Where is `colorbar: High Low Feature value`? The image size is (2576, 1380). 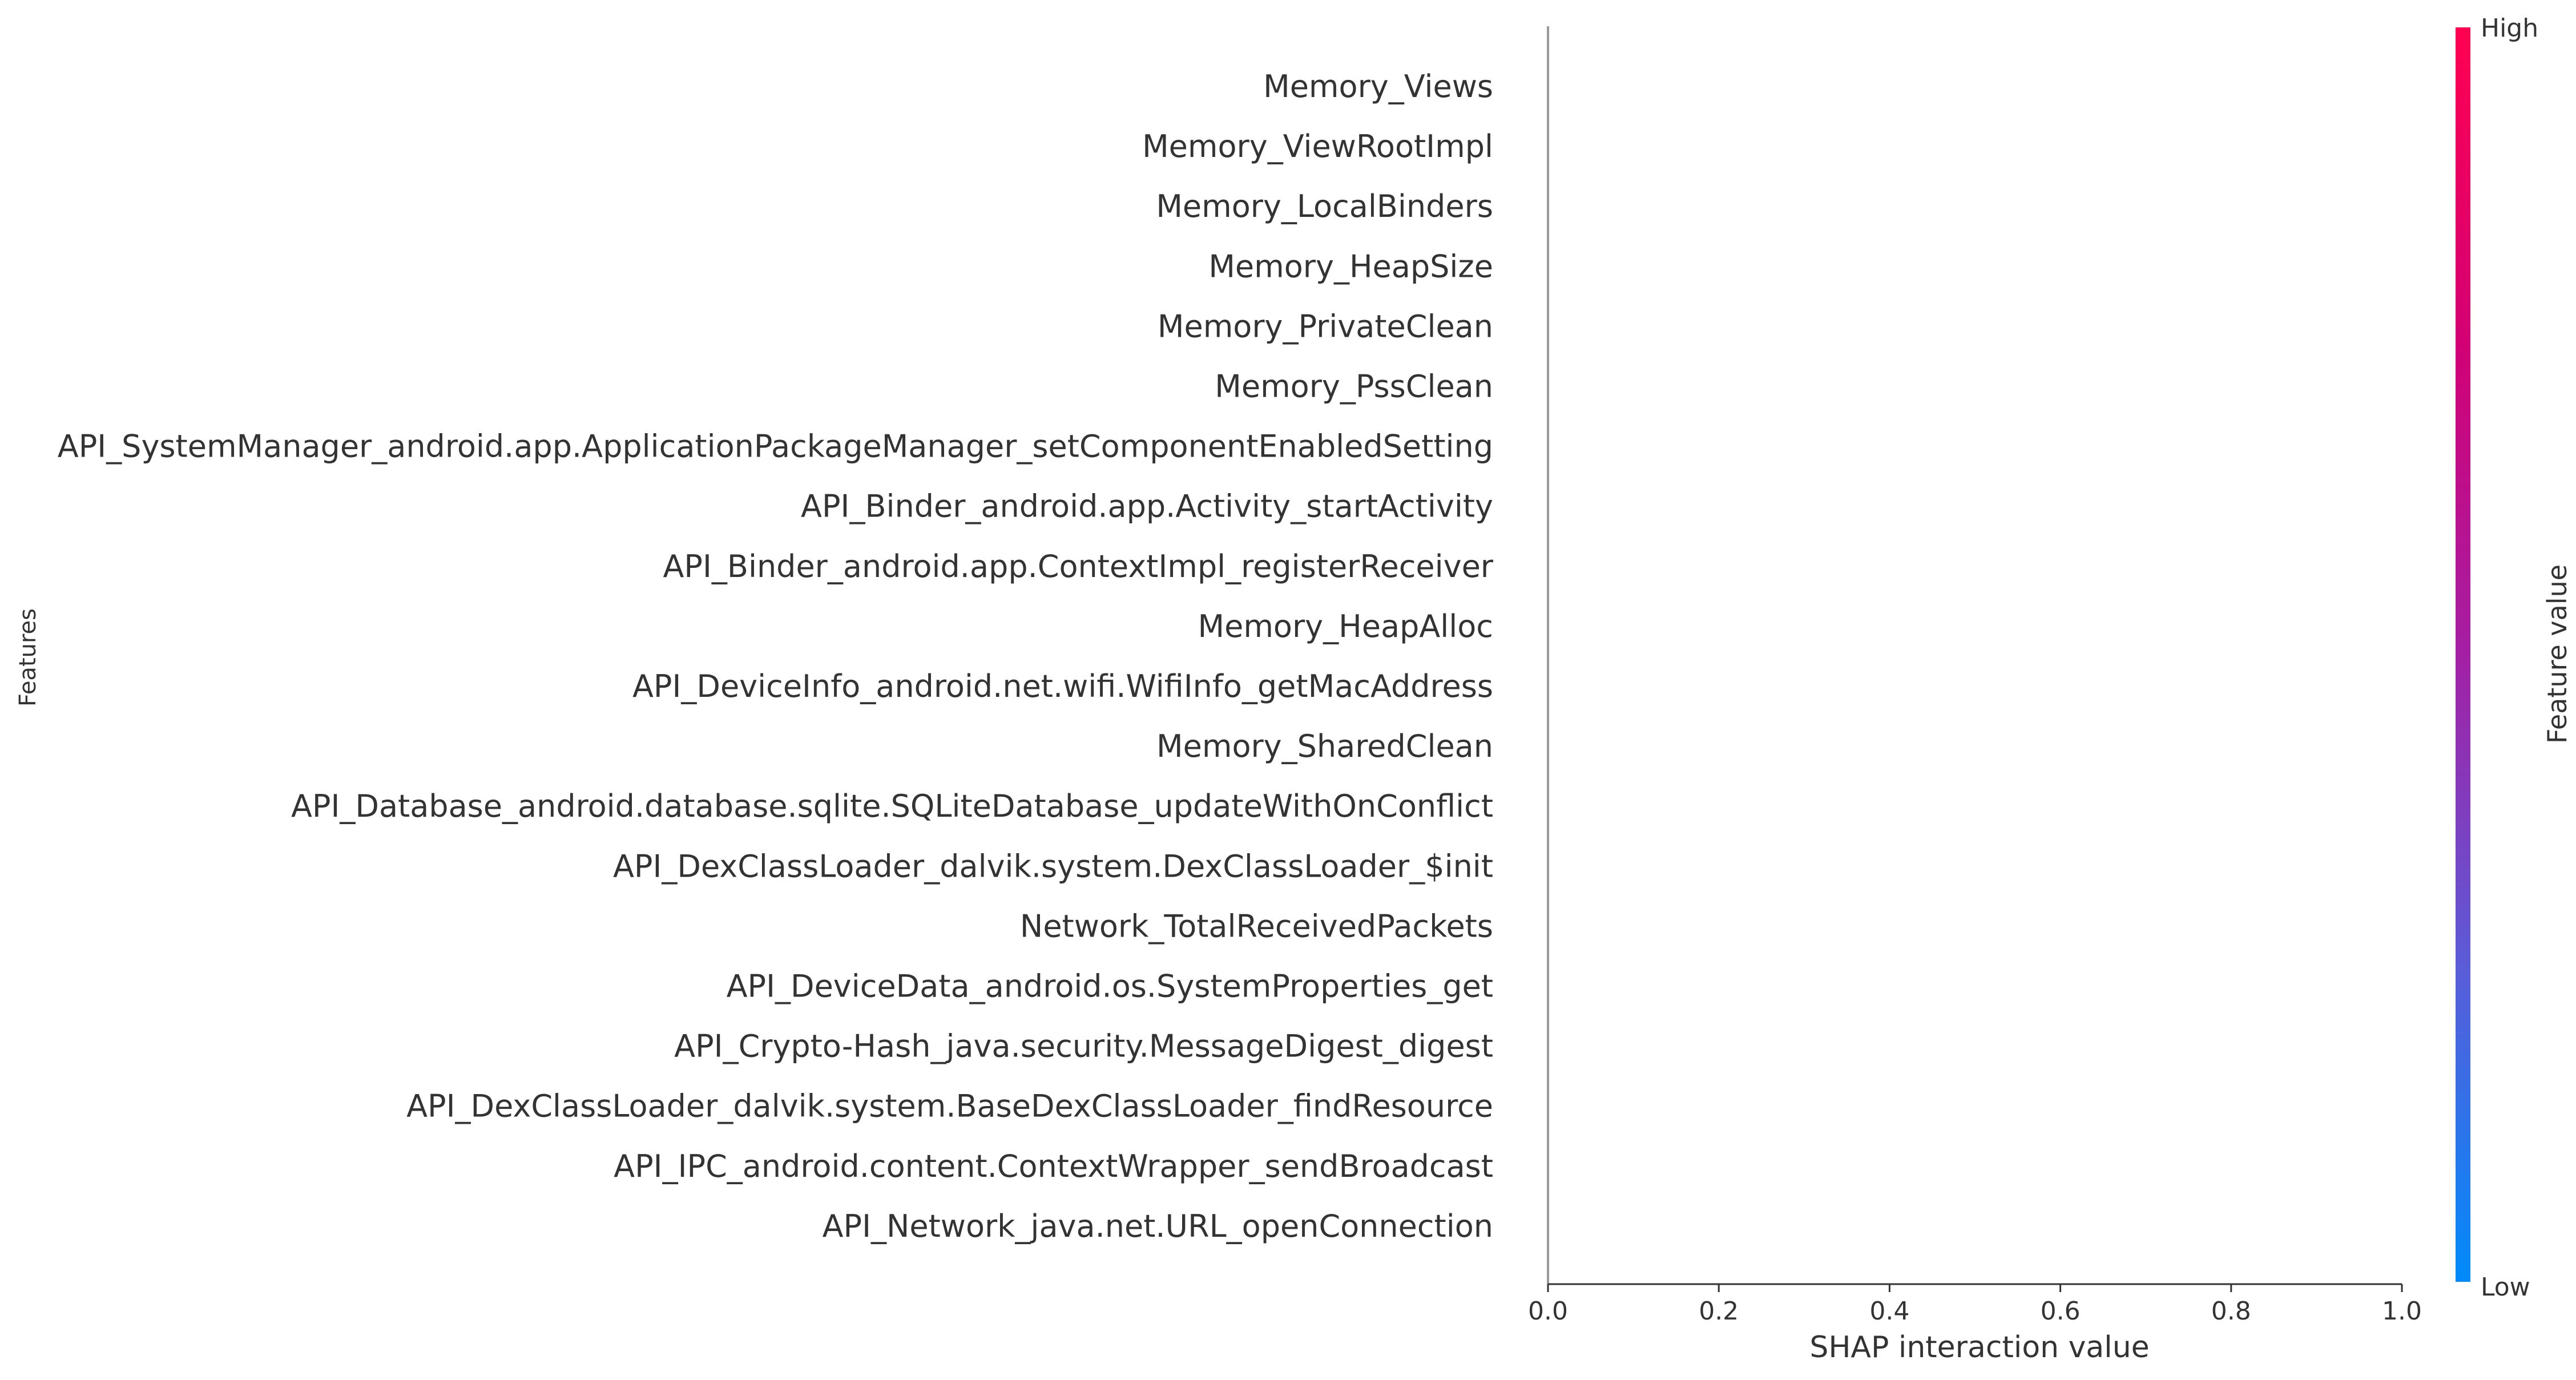
colorbar: High Low Feature value is located at coordinates (2515, 658).